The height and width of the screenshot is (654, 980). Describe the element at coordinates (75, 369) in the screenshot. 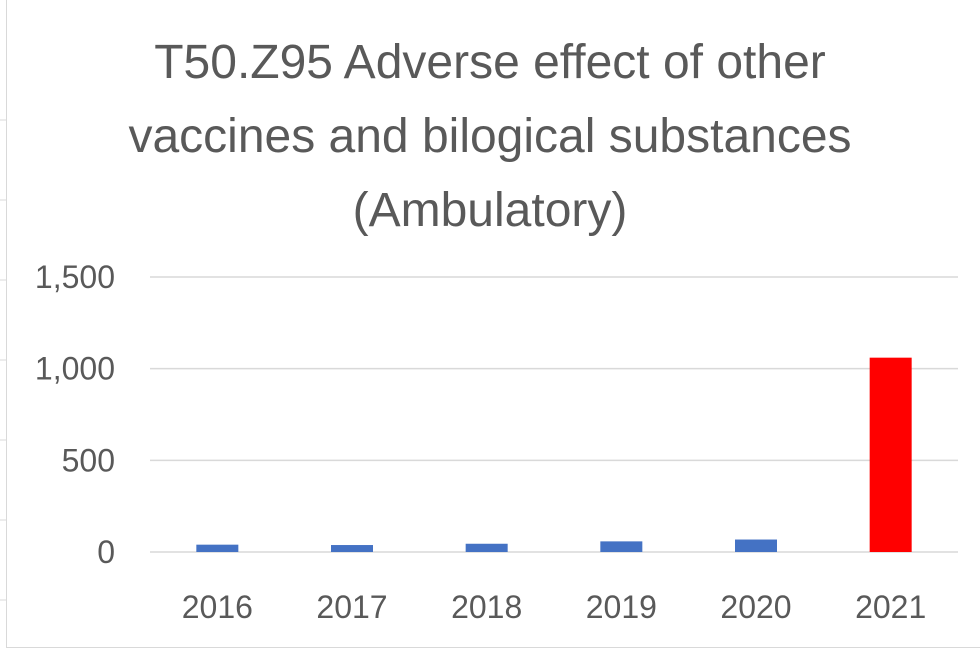

I see `y-tick-label: 1,000` at that location.